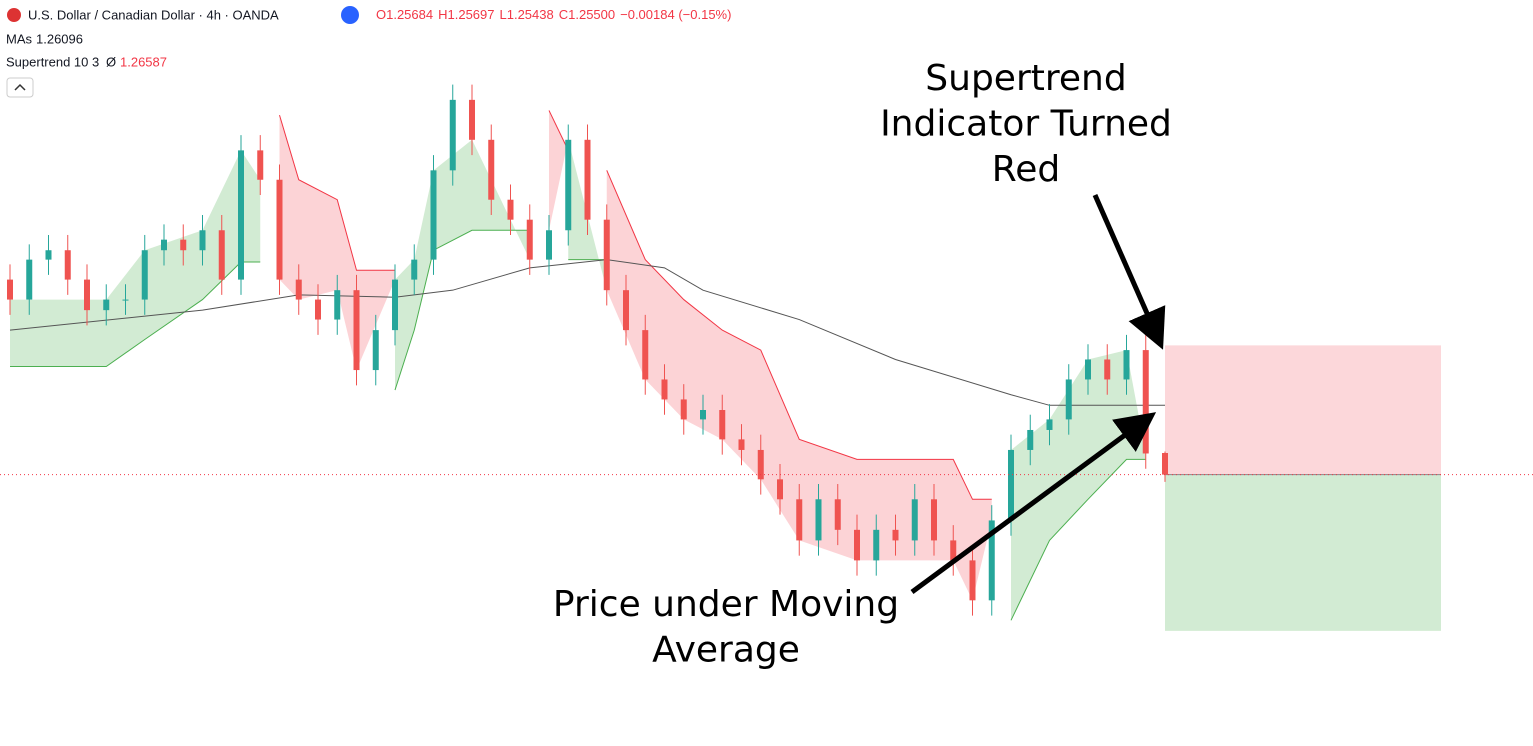 Image resolution: width=1533 pixels, height=746 pixels. What do you see at coordinates (143, 61) in the screenshot?
I see `st-value: 1.26587` at bounding box center [143, 61].